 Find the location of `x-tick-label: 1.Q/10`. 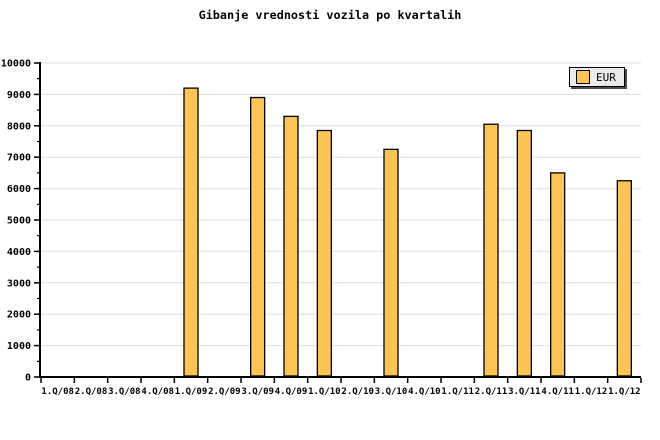

x-tick-label: 1.Q/10 is located at coordinates (324, 392).